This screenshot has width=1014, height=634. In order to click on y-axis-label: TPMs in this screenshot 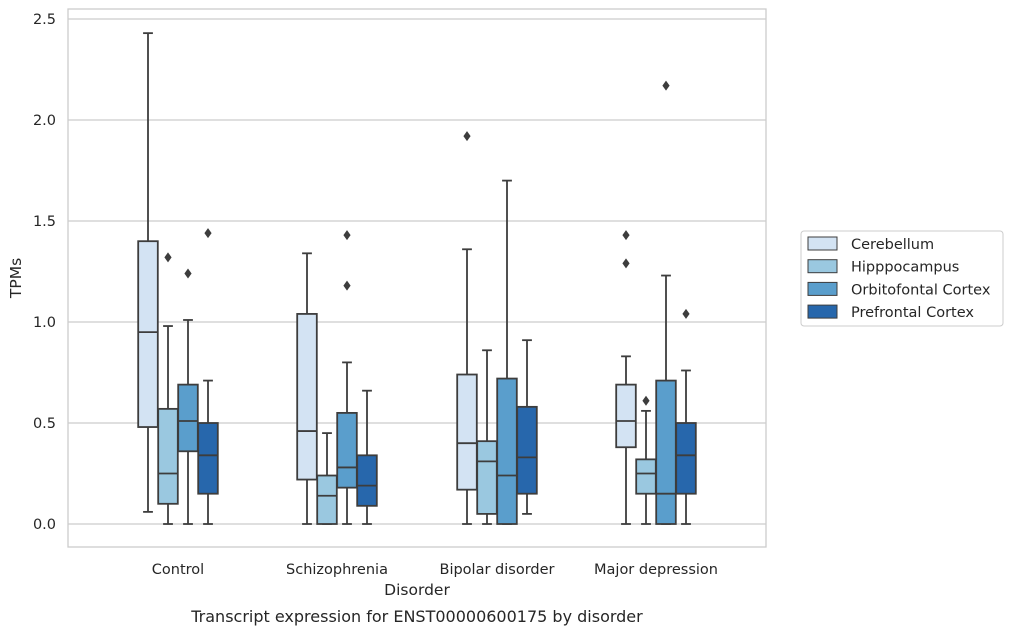, I will do `click(16, 278)`.